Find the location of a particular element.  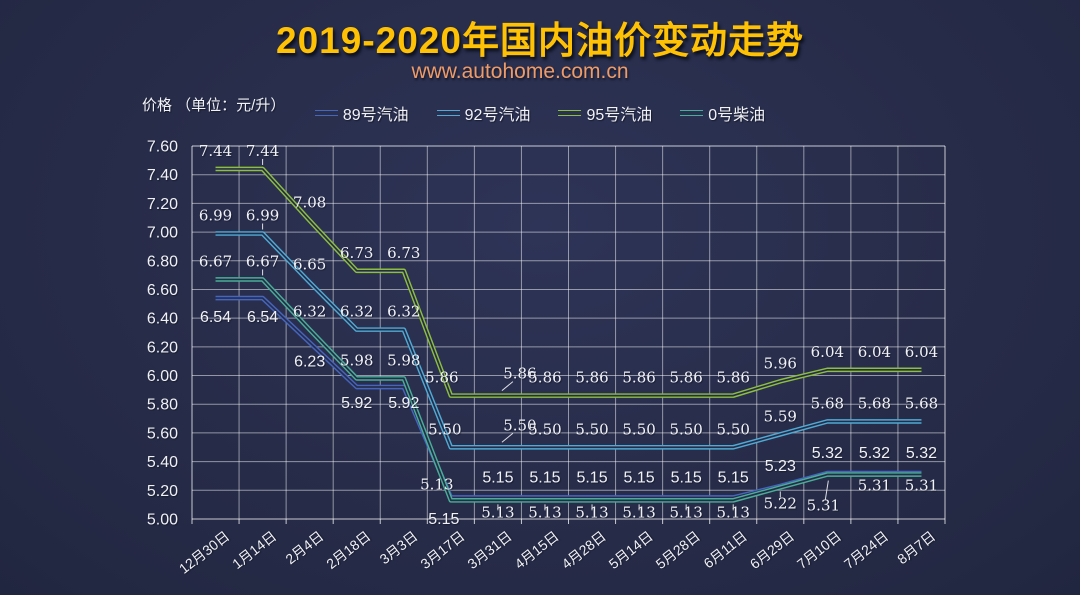

legend-item-3: 0号柴油 is located at coordinates (722, 113).